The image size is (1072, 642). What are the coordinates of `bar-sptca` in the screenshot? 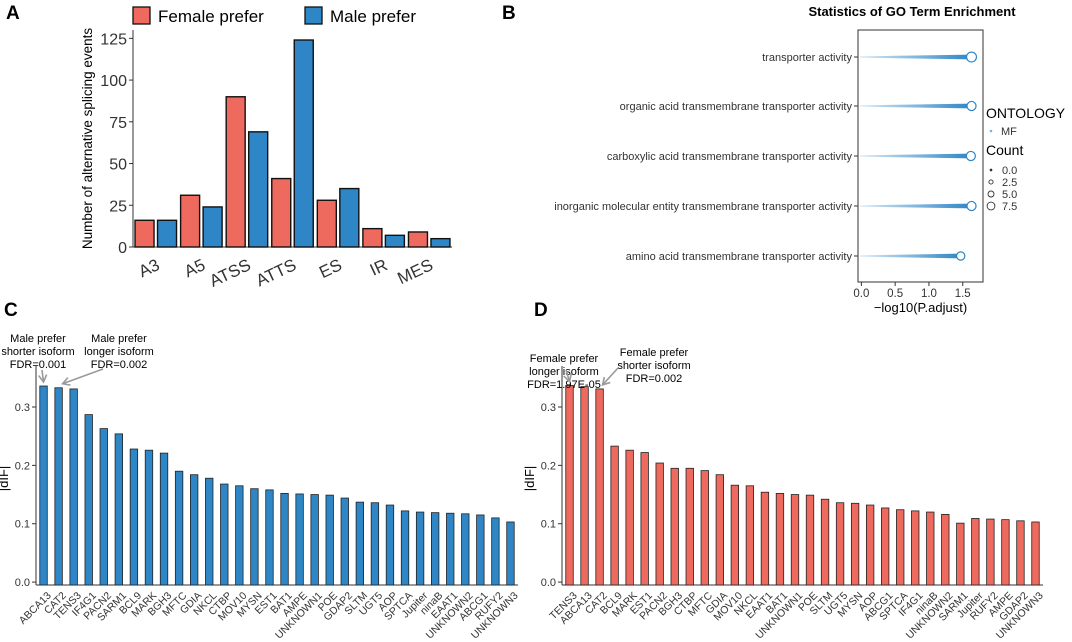 It's located at (405, 548).